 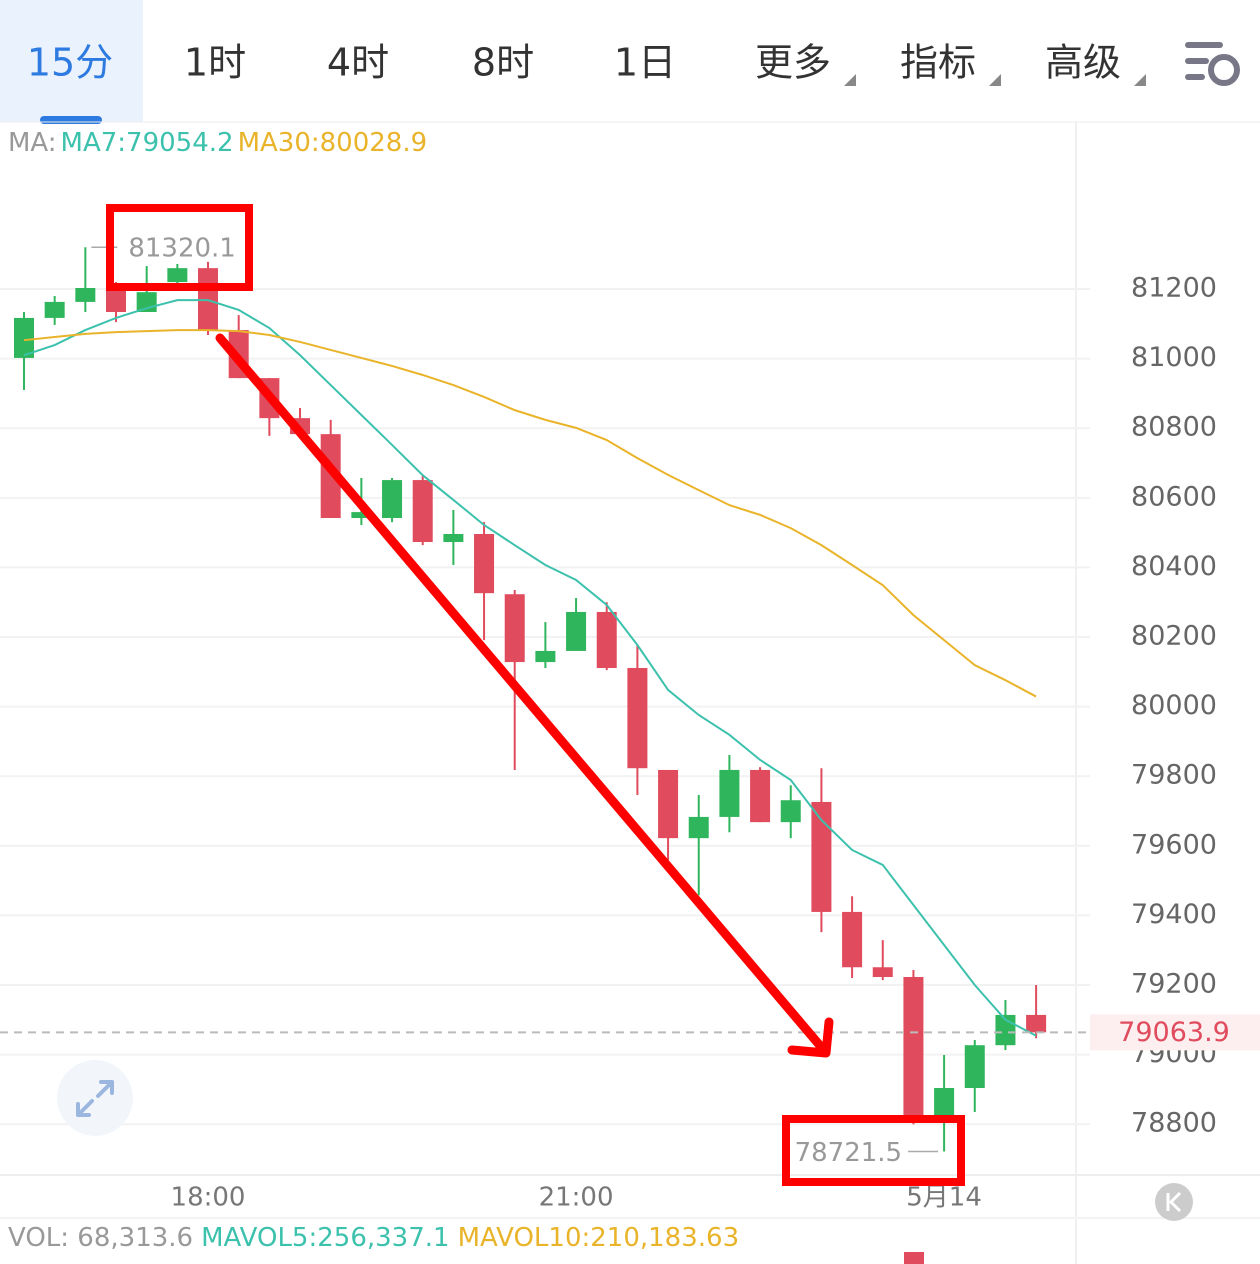 I want to click on y-tick-label: 80000, so click(x=1174, y=705).